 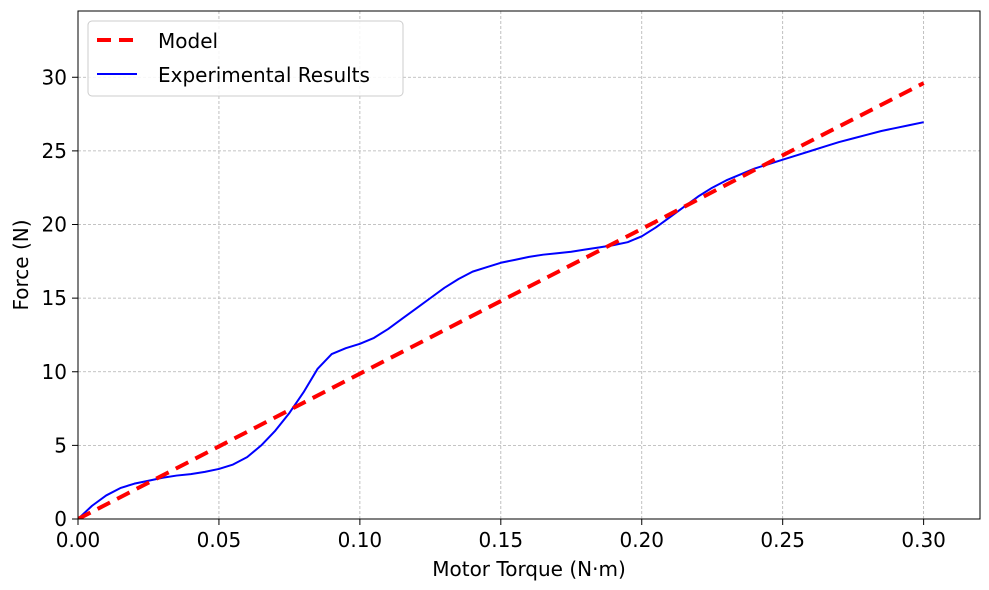 I want to click on legend-label-experimental: Experimental Results, so click(x=264, y=75).